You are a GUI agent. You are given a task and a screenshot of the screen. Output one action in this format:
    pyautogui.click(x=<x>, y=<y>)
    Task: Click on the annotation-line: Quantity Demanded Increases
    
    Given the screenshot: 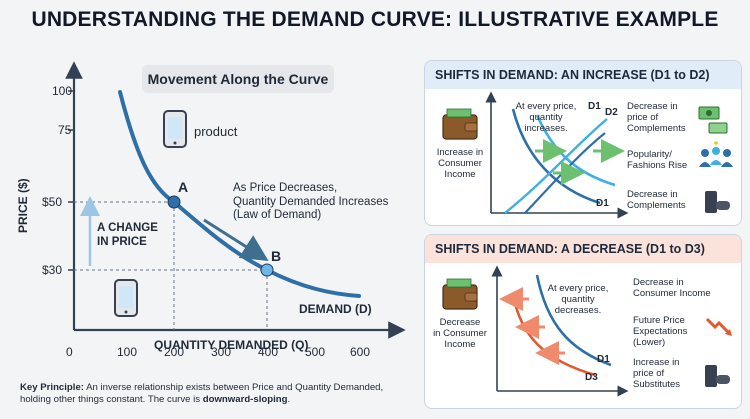 What is the action you would take?
    pyautogui.click(x=311, y=201)
    